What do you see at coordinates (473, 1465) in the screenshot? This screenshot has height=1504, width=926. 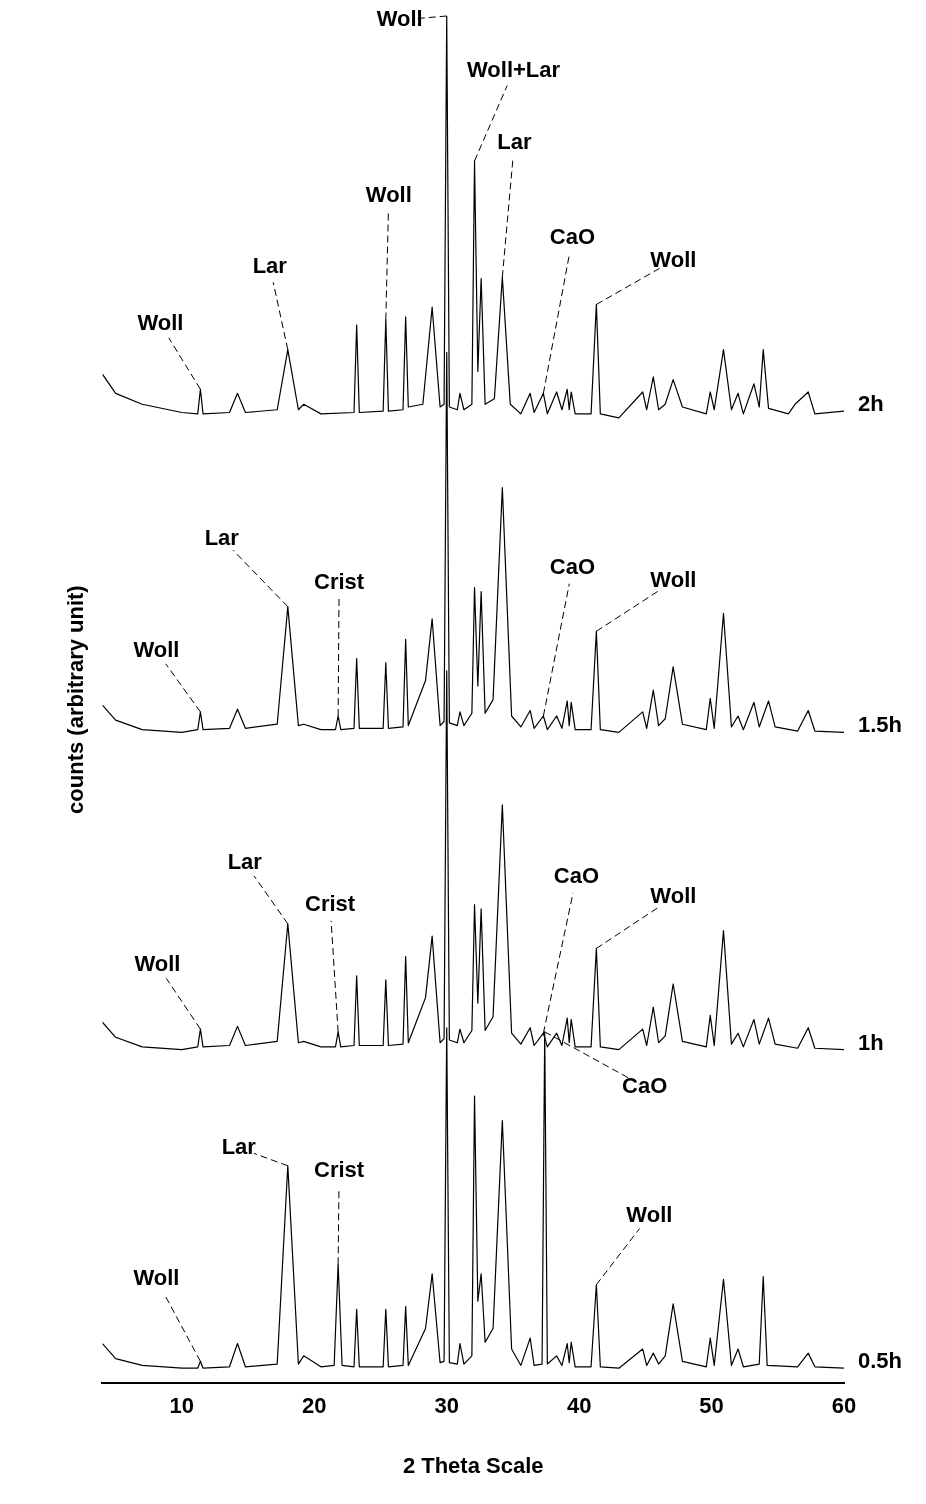 I see `x-axis-title: 2 Theta Scale` at bounding box center [473, 1465].